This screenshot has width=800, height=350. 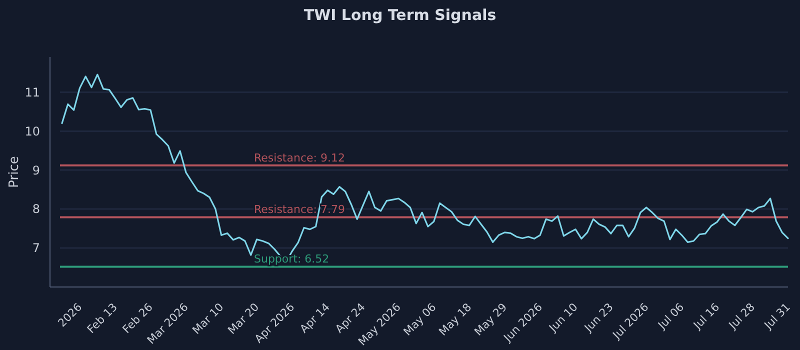 I want to click on x-tick-label: Feb 13, so click(x=102, y=318).